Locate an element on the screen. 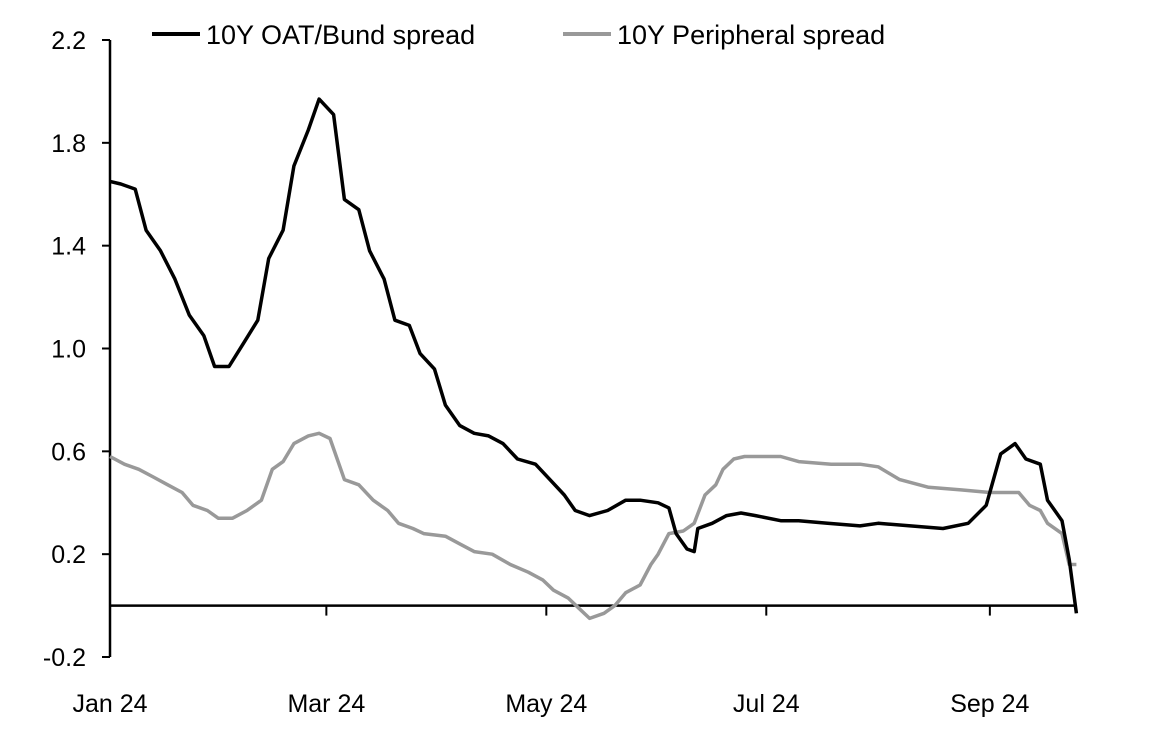 This screenshot has width=1152, height=729. y-tick-label: 0.6 is located at coordinates (68, 452).